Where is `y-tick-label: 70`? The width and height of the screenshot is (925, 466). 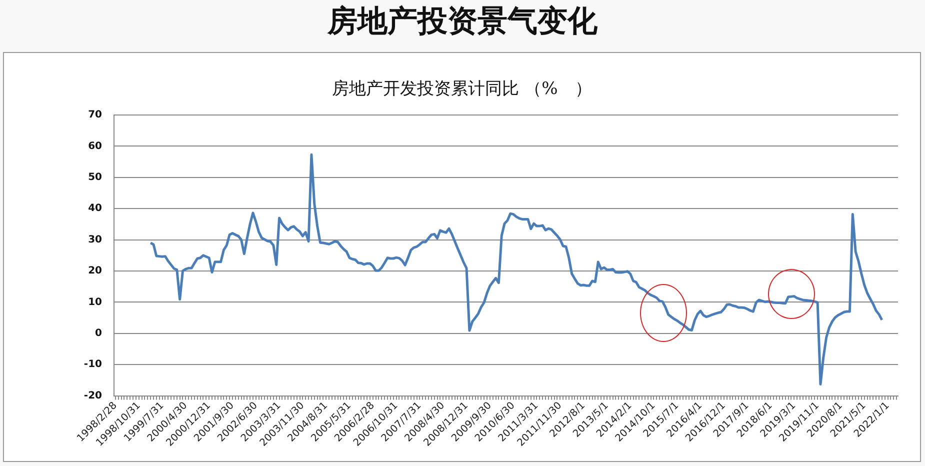 y-tick-label: 70 is located at coordinates (95, 115).